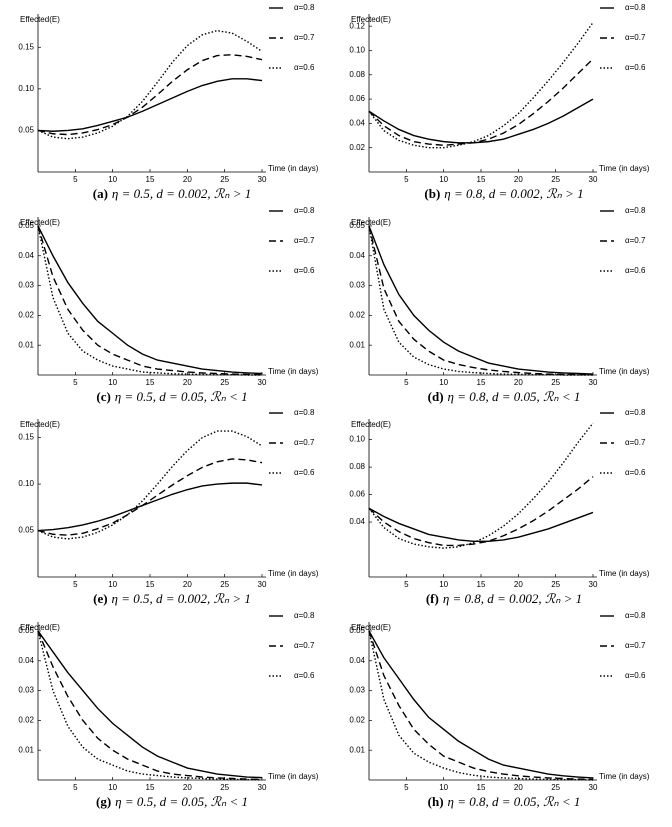 This screenshot has height=827, width=672. I want to click on caption-label: (g), so click(103, 801).